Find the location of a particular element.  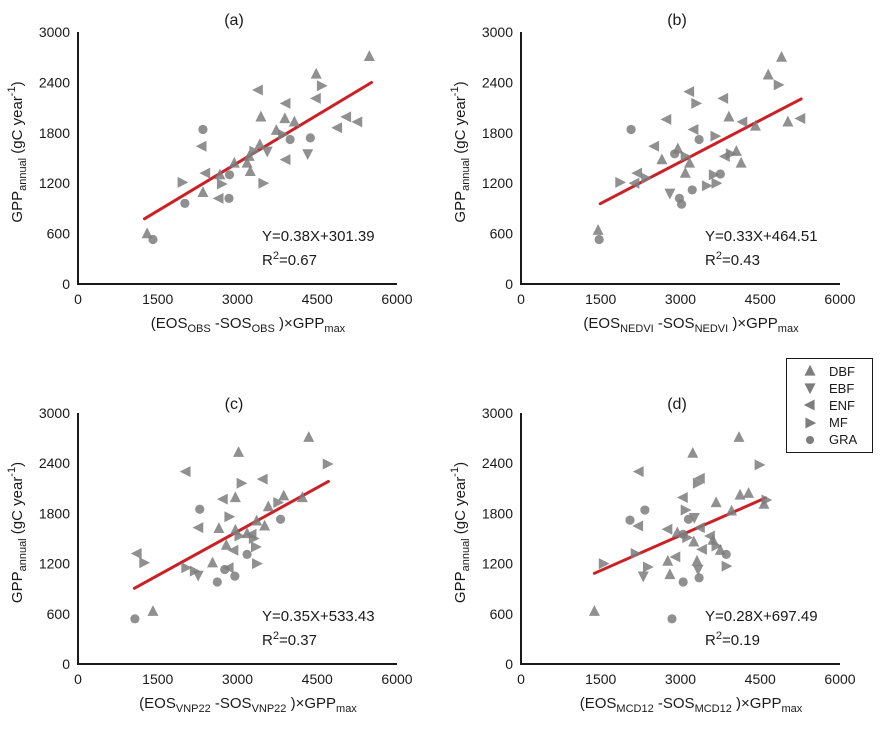

equation-label: Y=0.38X+301.39 is located at coordinates (318, 236).